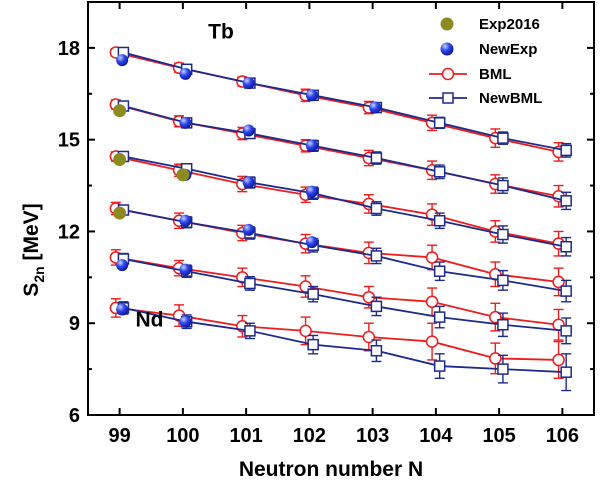 The image size is (603, 486). Describe the element at coordinates (182, 436) in the screenshot. I see `x-tick-label-100: 100` at that location.